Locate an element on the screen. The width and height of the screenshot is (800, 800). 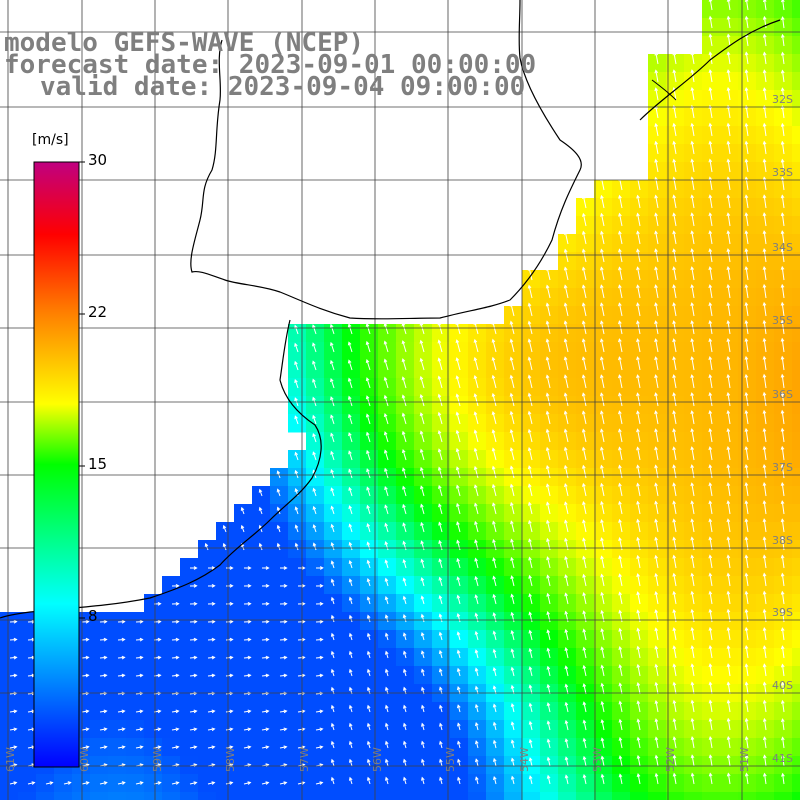
lat-label: 36S is located at coordinates (782, 394).